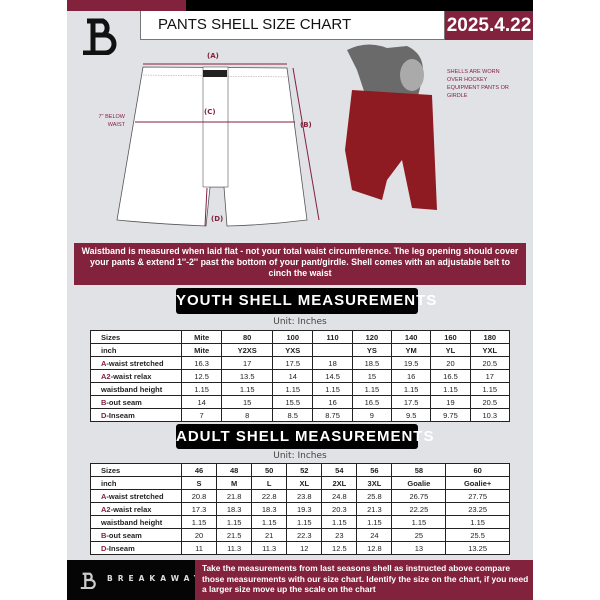 The height and width of the screenshot is (600, 600). I want to click on table-cell: L, so click(269, 483).